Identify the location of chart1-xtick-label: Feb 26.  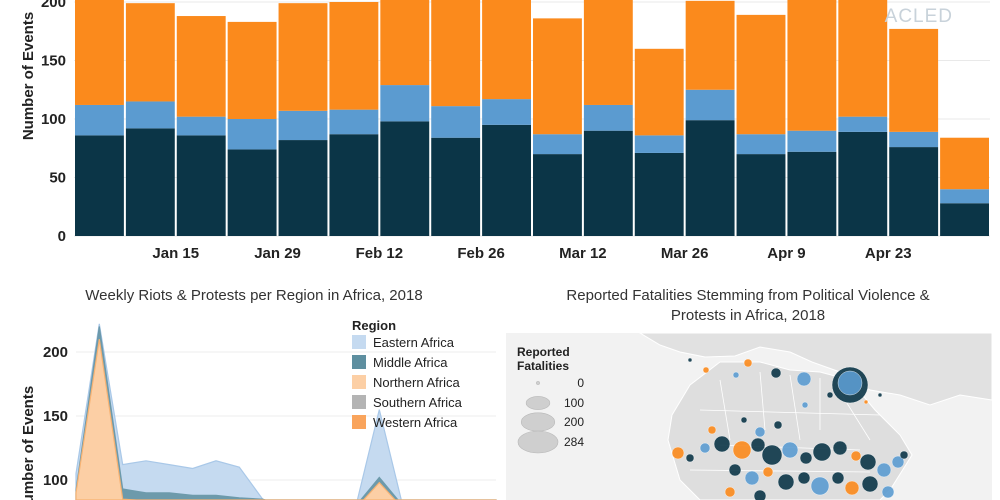
(481, 253).